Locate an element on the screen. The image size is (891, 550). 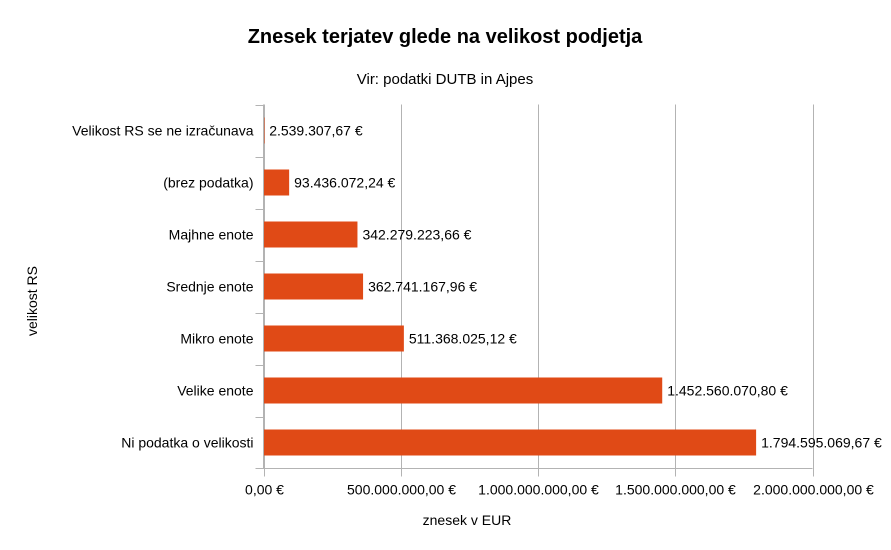
data-label: 362.741.167,96 € is located at coordinates (422, 287).